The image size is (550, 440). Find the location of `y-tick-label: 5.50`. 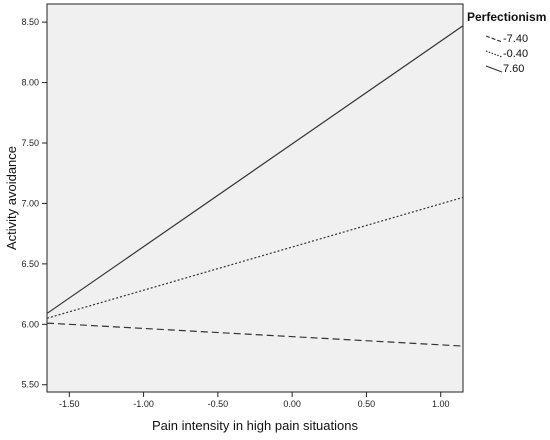

y-tick-label: 5.50 is located at coordinates (30, 385).